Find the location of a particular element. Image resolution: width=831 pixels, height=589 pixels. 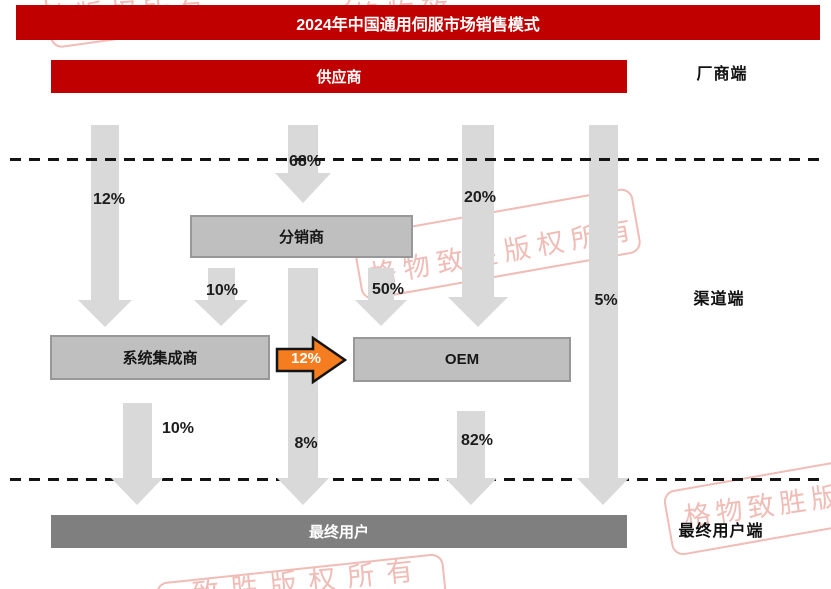

node-end-user: 最终用户 is located at coordinates (339, 531).